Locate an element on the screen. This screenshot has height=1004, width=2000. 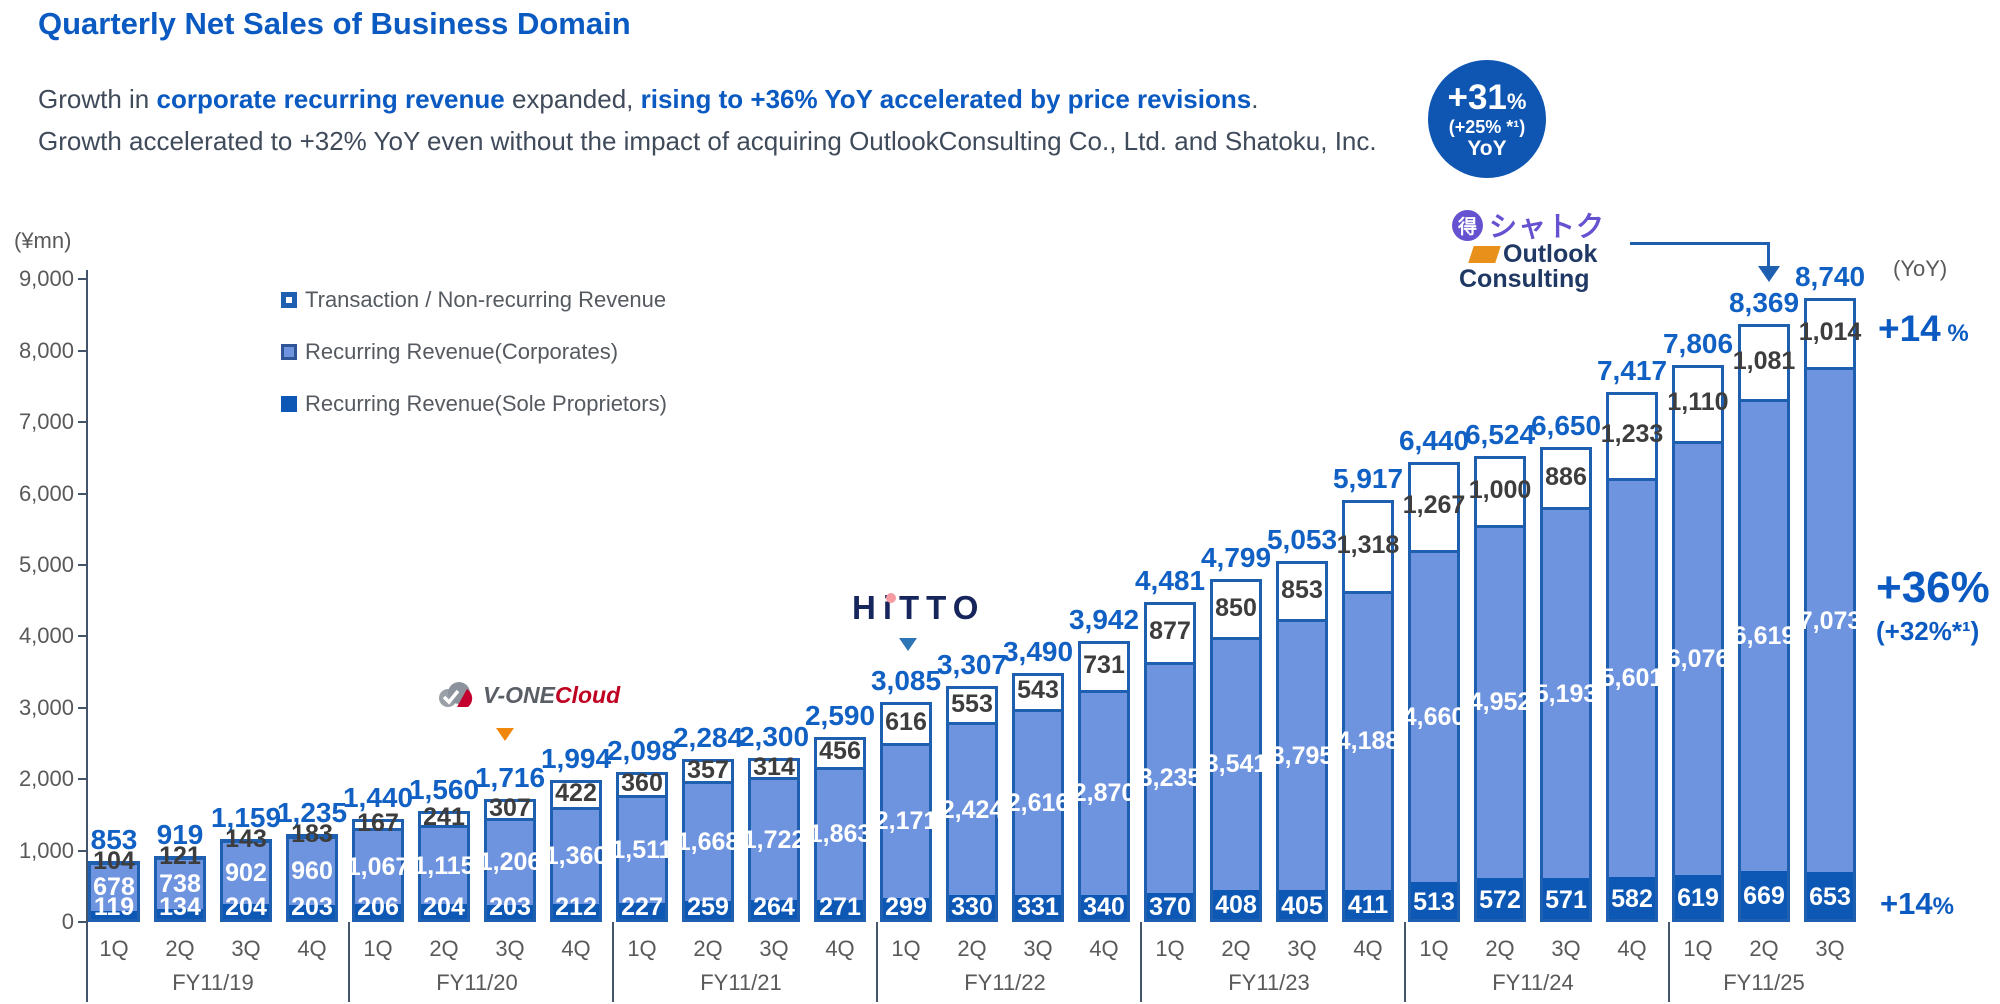
bar-transaction-label: 183 is located at coordinates (312, 834).